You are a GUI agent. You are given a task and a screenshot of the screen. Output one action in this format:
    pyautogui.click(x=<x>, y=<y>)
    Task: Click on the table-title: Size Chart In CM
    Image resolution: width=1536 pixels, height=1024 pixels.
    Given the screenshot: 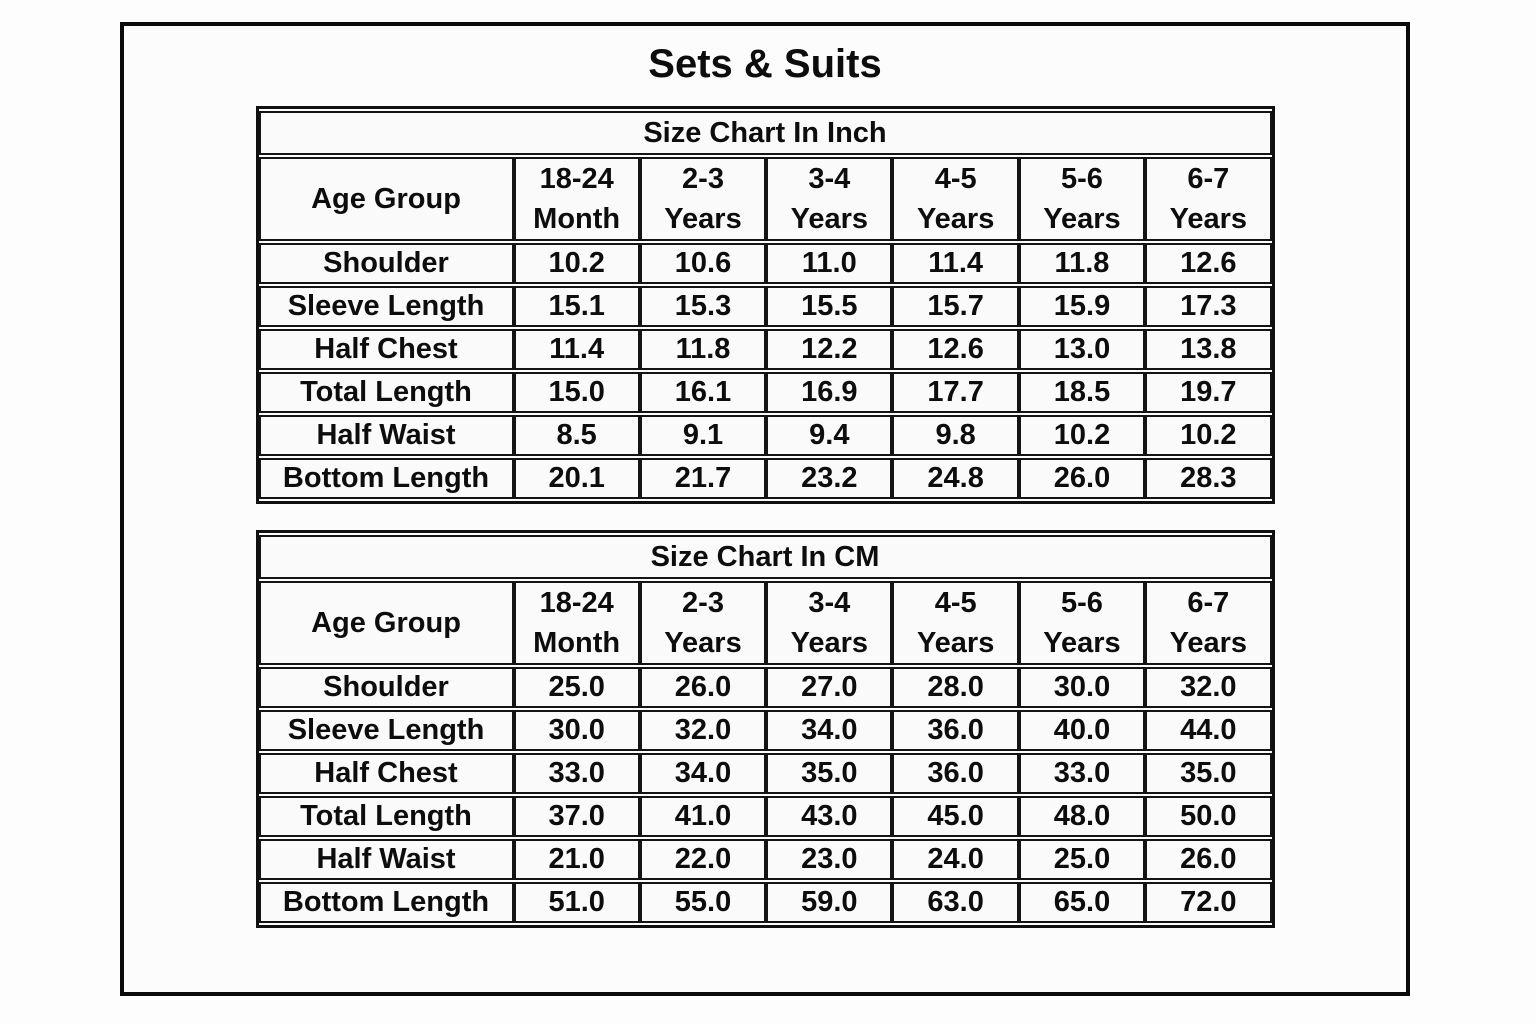 What is the action you would take?
    pyautogui.click(x=765, y=557)
    